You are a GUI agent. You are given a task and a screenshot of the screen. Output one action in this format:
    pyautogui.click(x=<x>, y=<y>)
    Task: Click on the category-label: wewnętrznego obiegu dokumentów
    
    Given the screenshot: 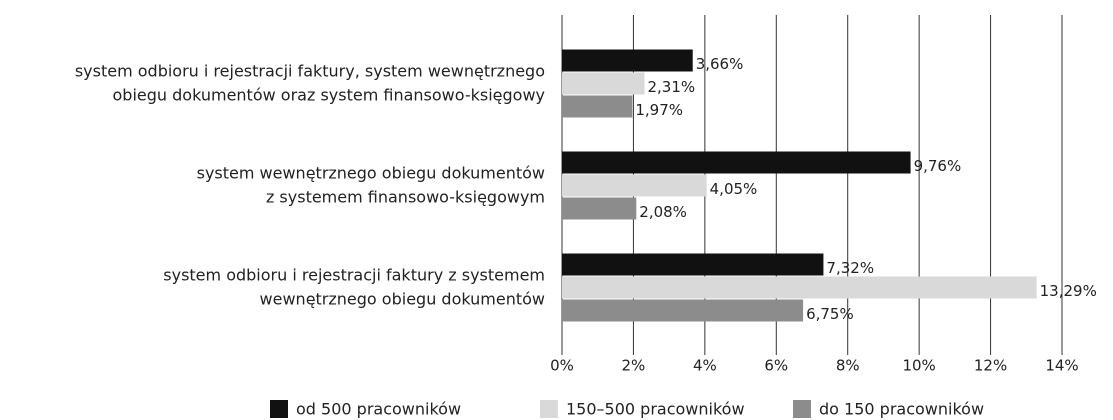 What is the action you would take?
    pyautogui.click(x=402, y=299)
    